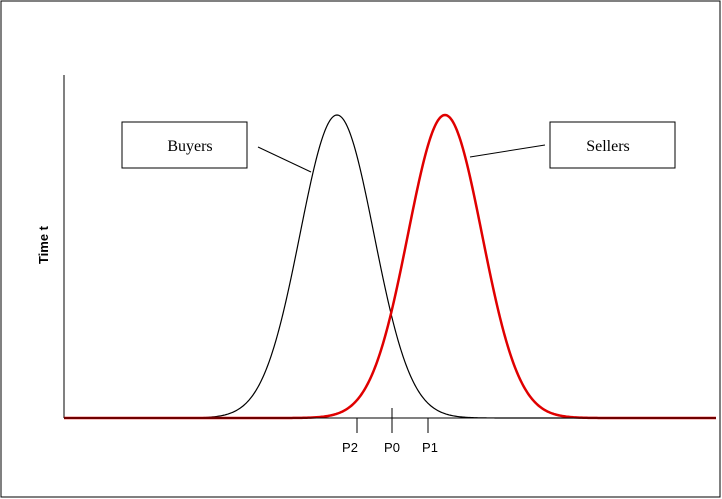  I want to click on sellers-label: Sellers, so click(608, 146).